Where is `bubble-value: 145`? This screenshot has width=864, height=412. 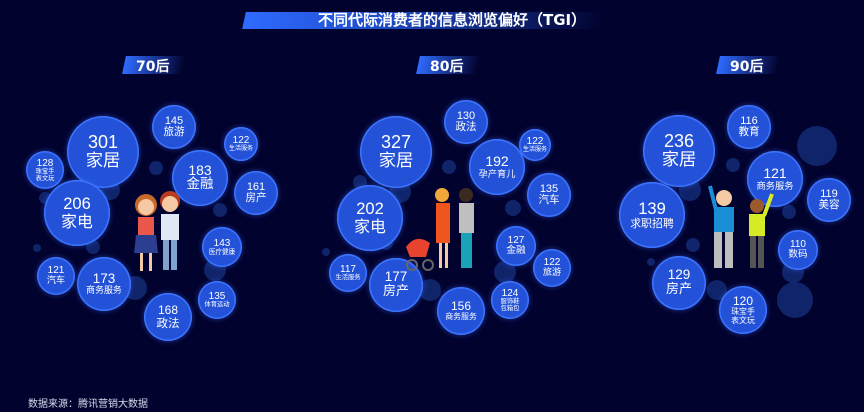 bubble-value: 145 is located at coordinates (174, 121).